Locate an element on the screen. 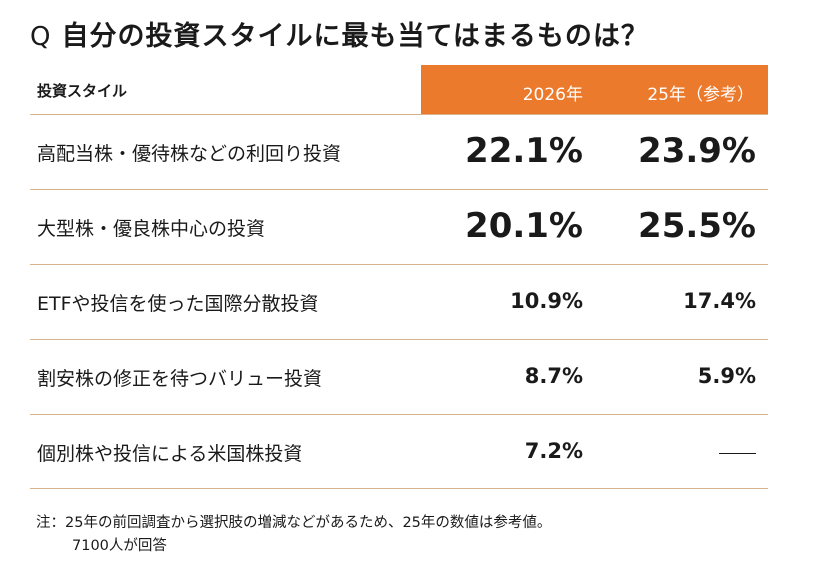  value-2026: 8.7% is located at coordinates (553, 376).